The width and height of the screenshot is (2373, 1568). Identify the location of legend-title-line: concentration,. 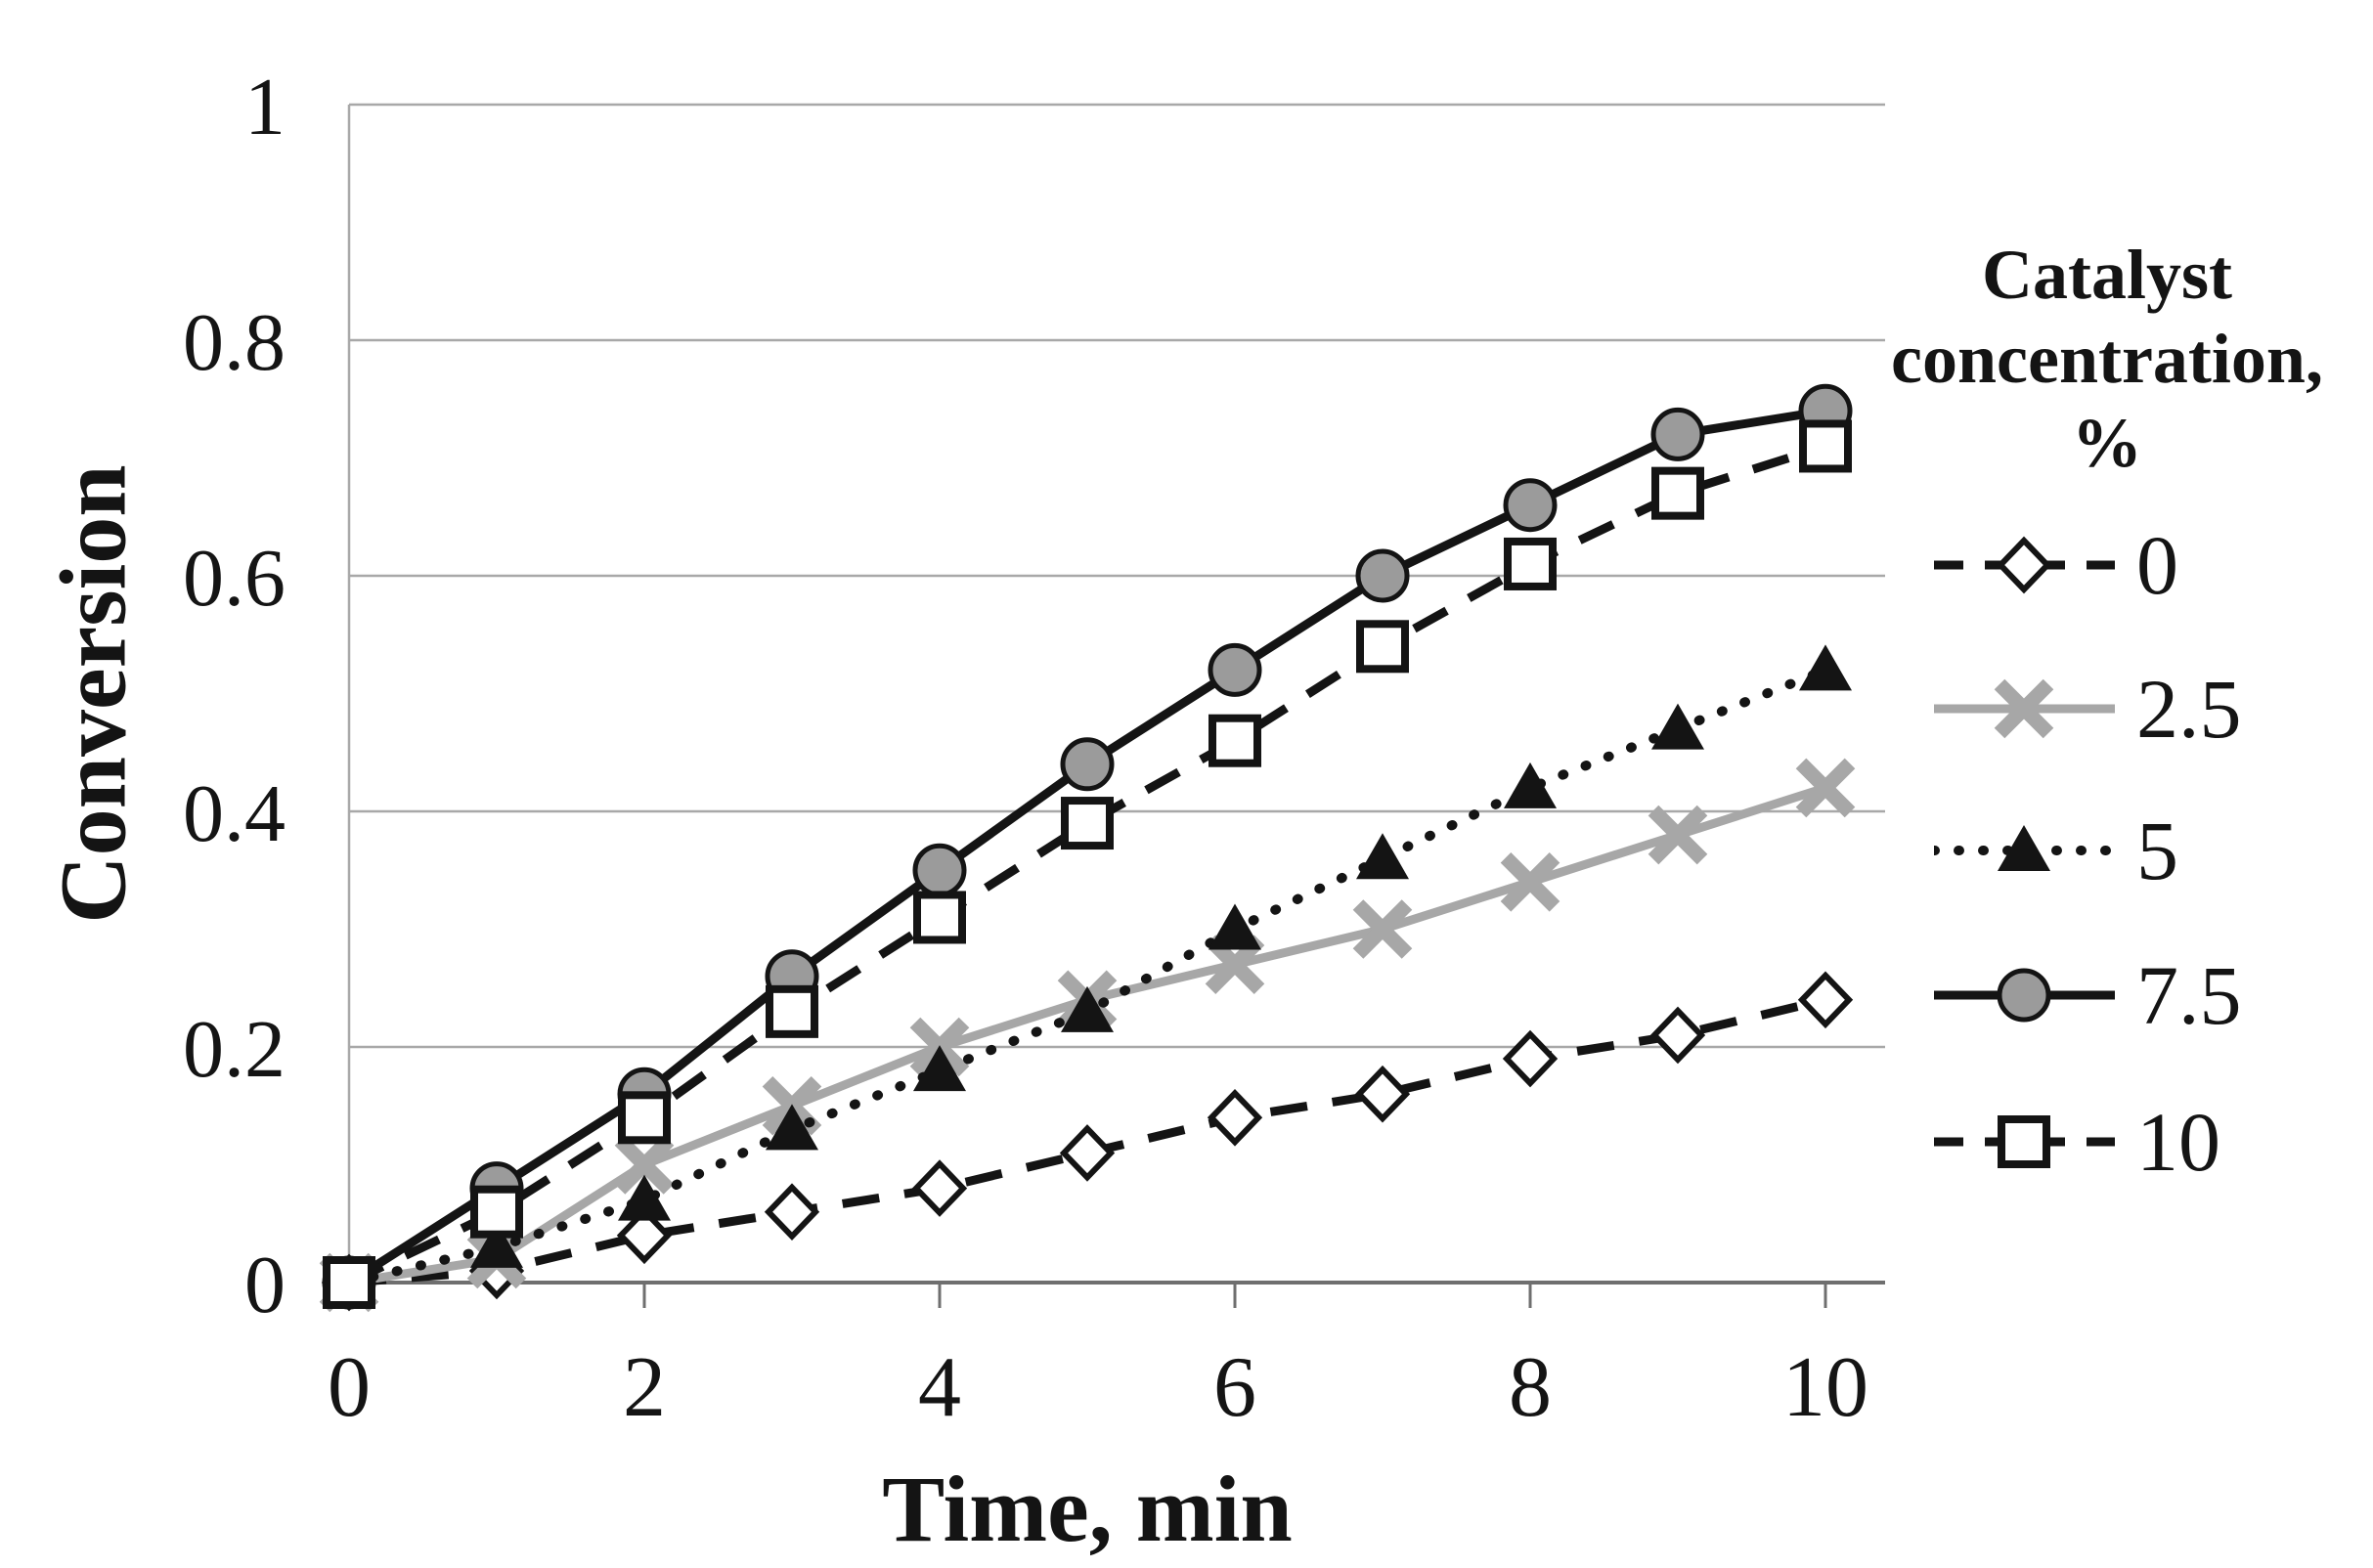
(2107, 359).